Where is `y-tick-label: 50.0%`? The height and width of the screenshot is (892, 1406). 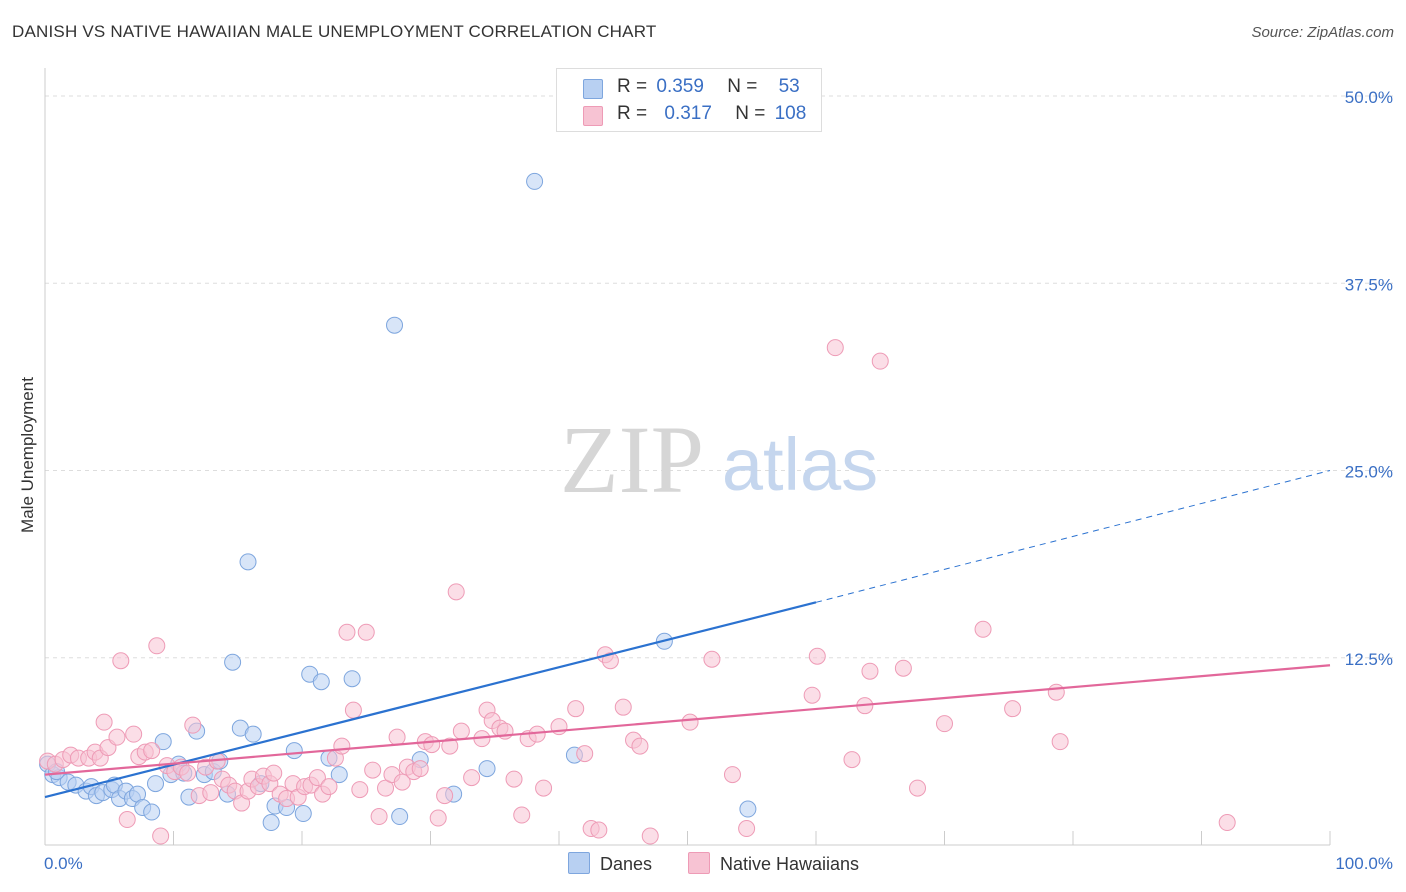 y-tick-label: 50.0% is located at coordinates (1369, 97).